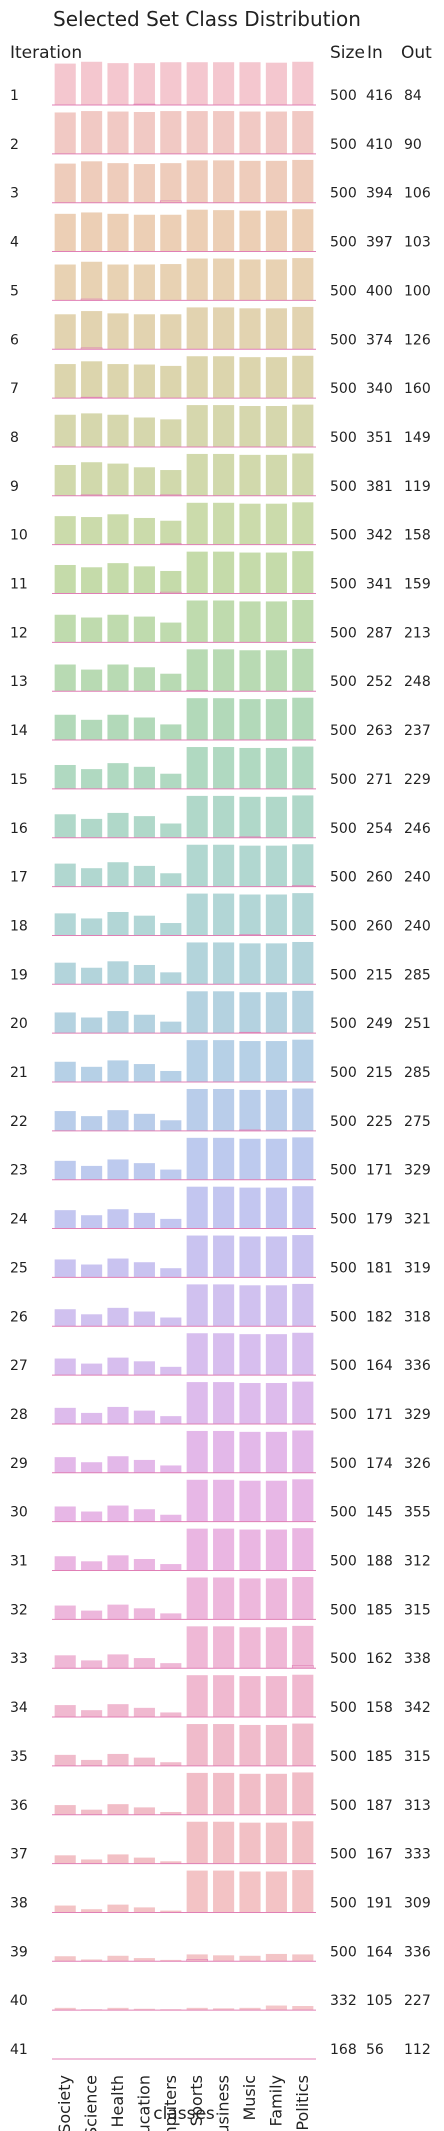 This screenshot has height=2131, width=444. What do you see at coordinates (417, 1073) in the screenshot?
I see `out-value: 285` at bounding box center [417, 1073].